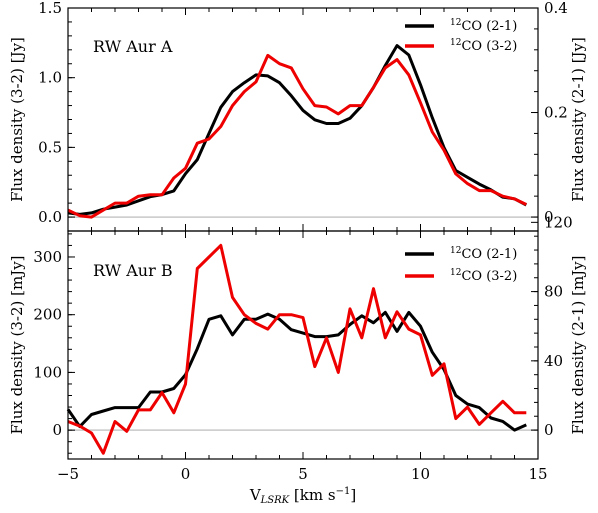  Describe the element at coordinates (50, 147) in the screenshot. I see `y-tick-label-left: 0.5` at that location.